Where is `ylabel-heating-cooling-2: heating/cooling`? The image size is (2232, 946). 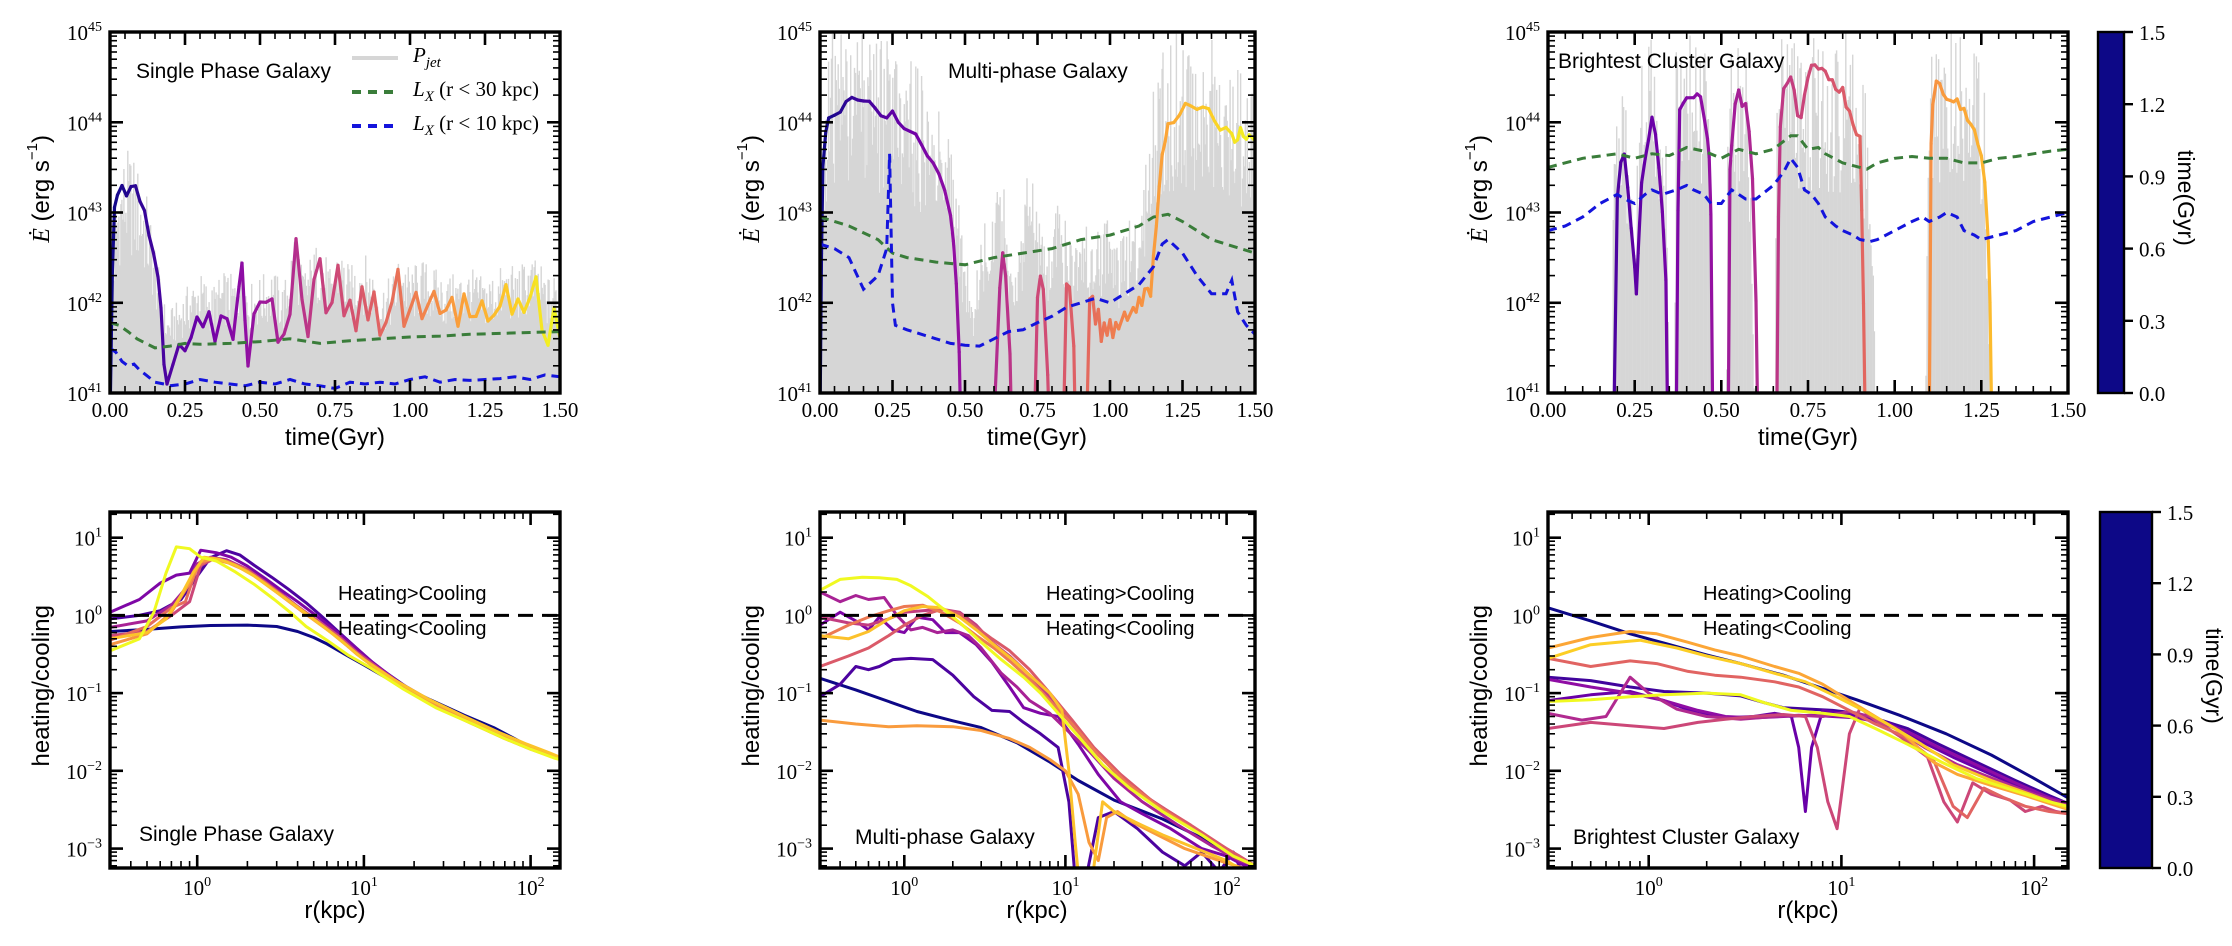 ylabel-heating-cooling-2: heating/cooling is located at coordinates (751, 686).